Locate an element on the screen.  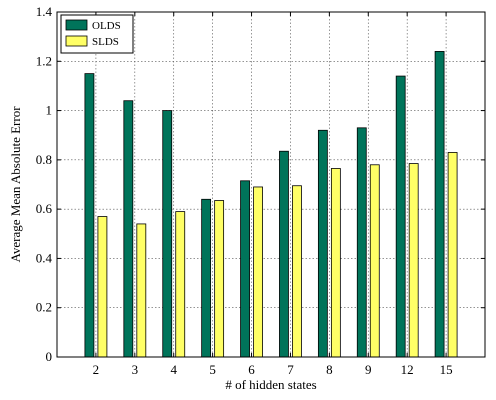
y-tick-label: 1.4 is located at coordinates (44, 11).